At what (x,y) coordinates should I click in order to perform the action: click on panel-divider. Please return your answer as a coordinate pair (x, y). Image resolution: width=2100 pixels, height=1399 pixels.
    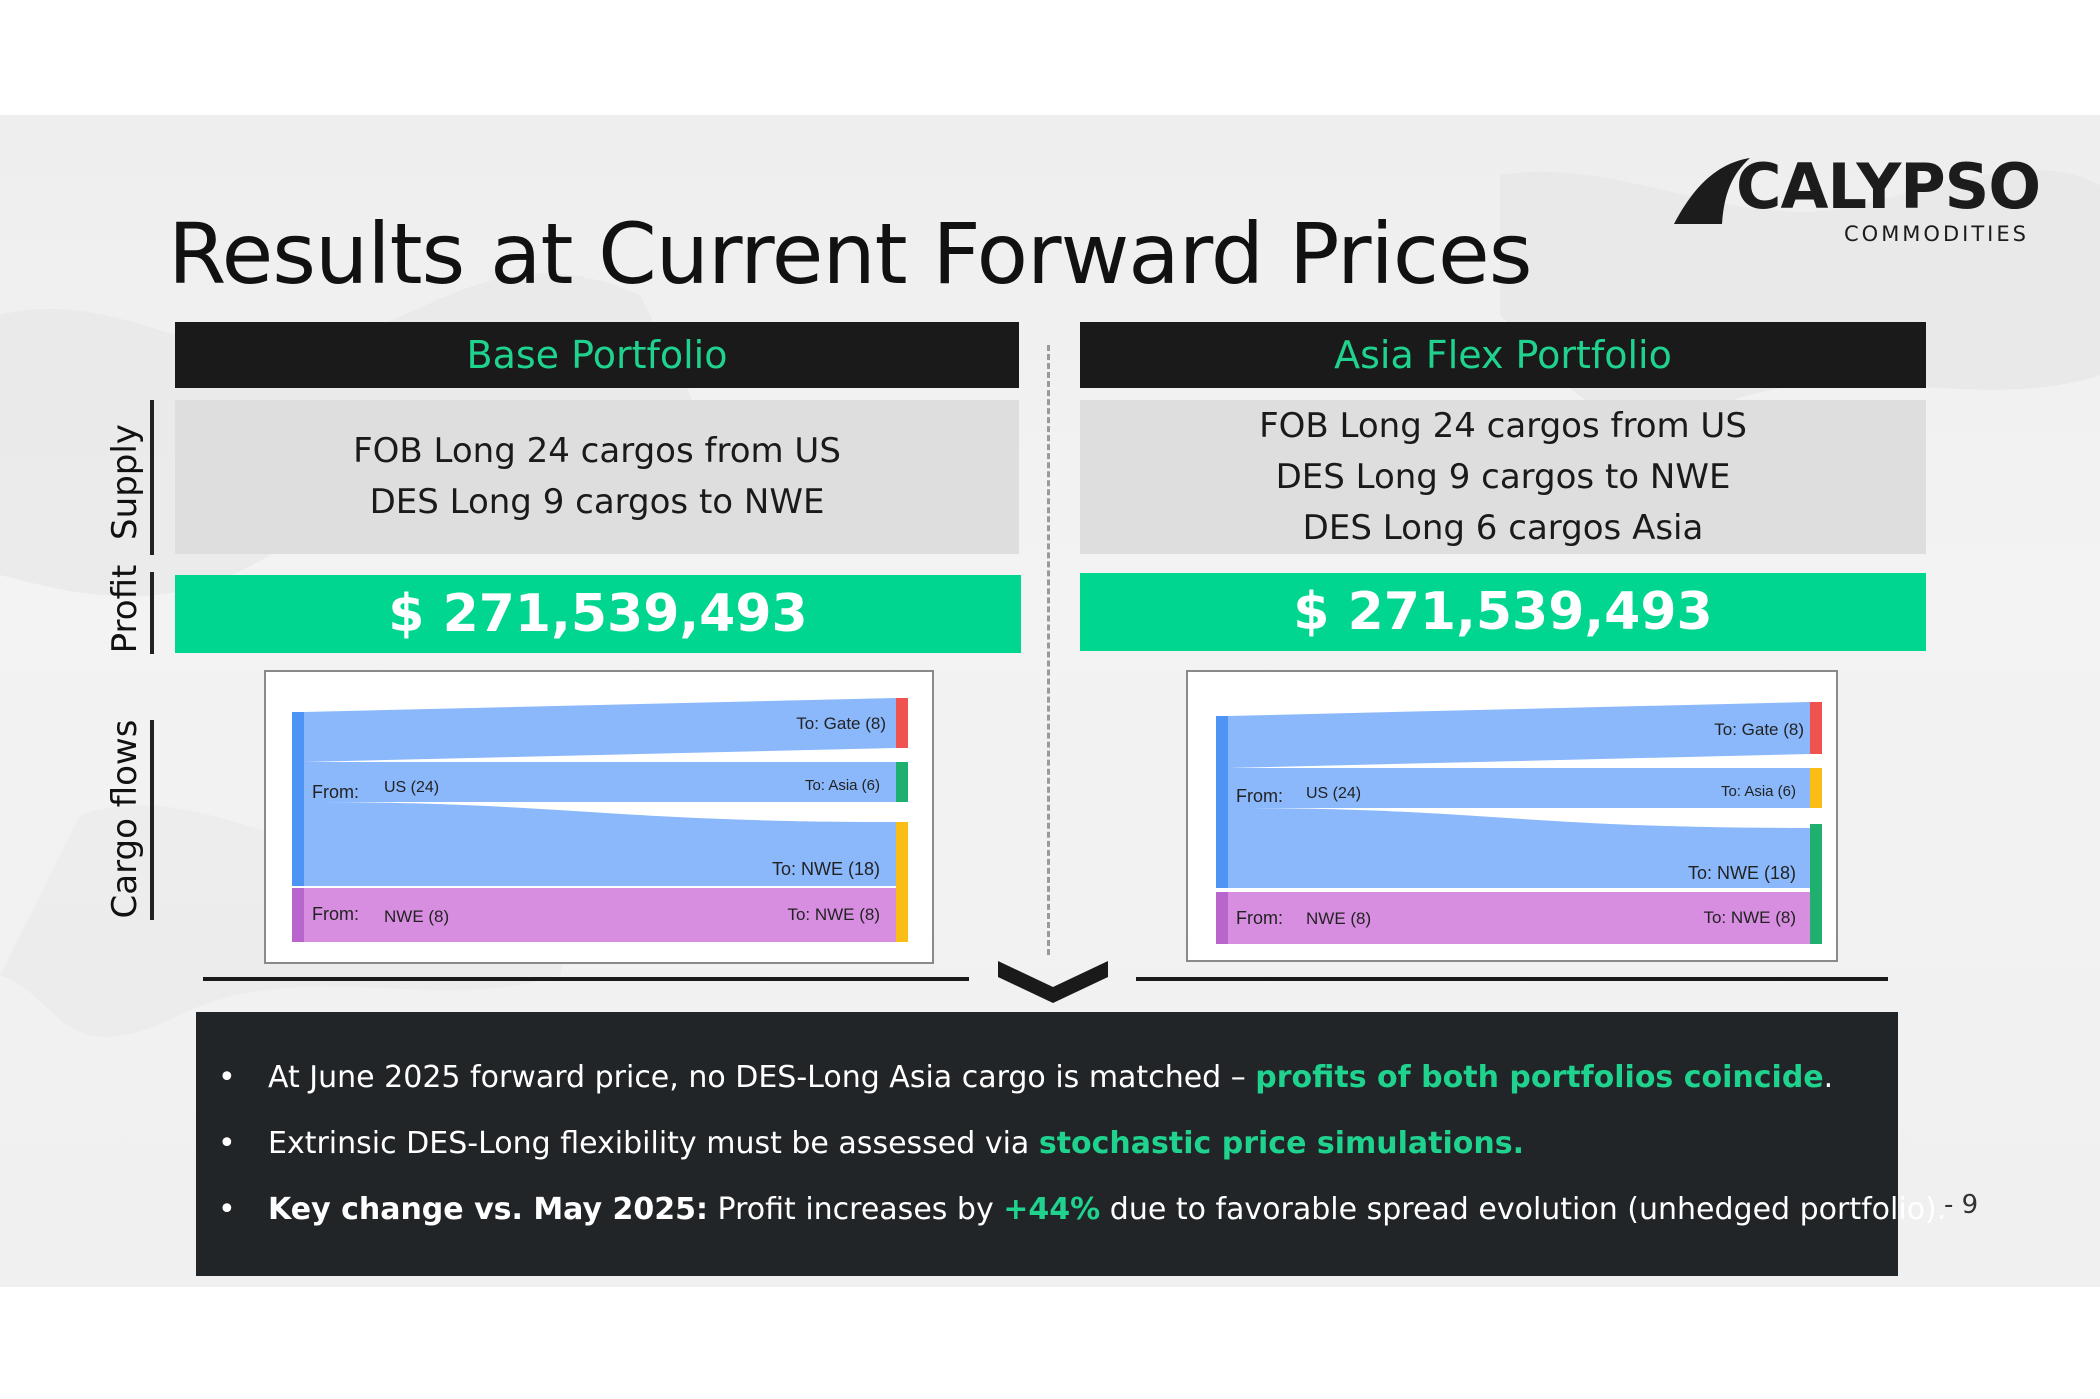
    Looking at the image, I should click on (1048, 650).